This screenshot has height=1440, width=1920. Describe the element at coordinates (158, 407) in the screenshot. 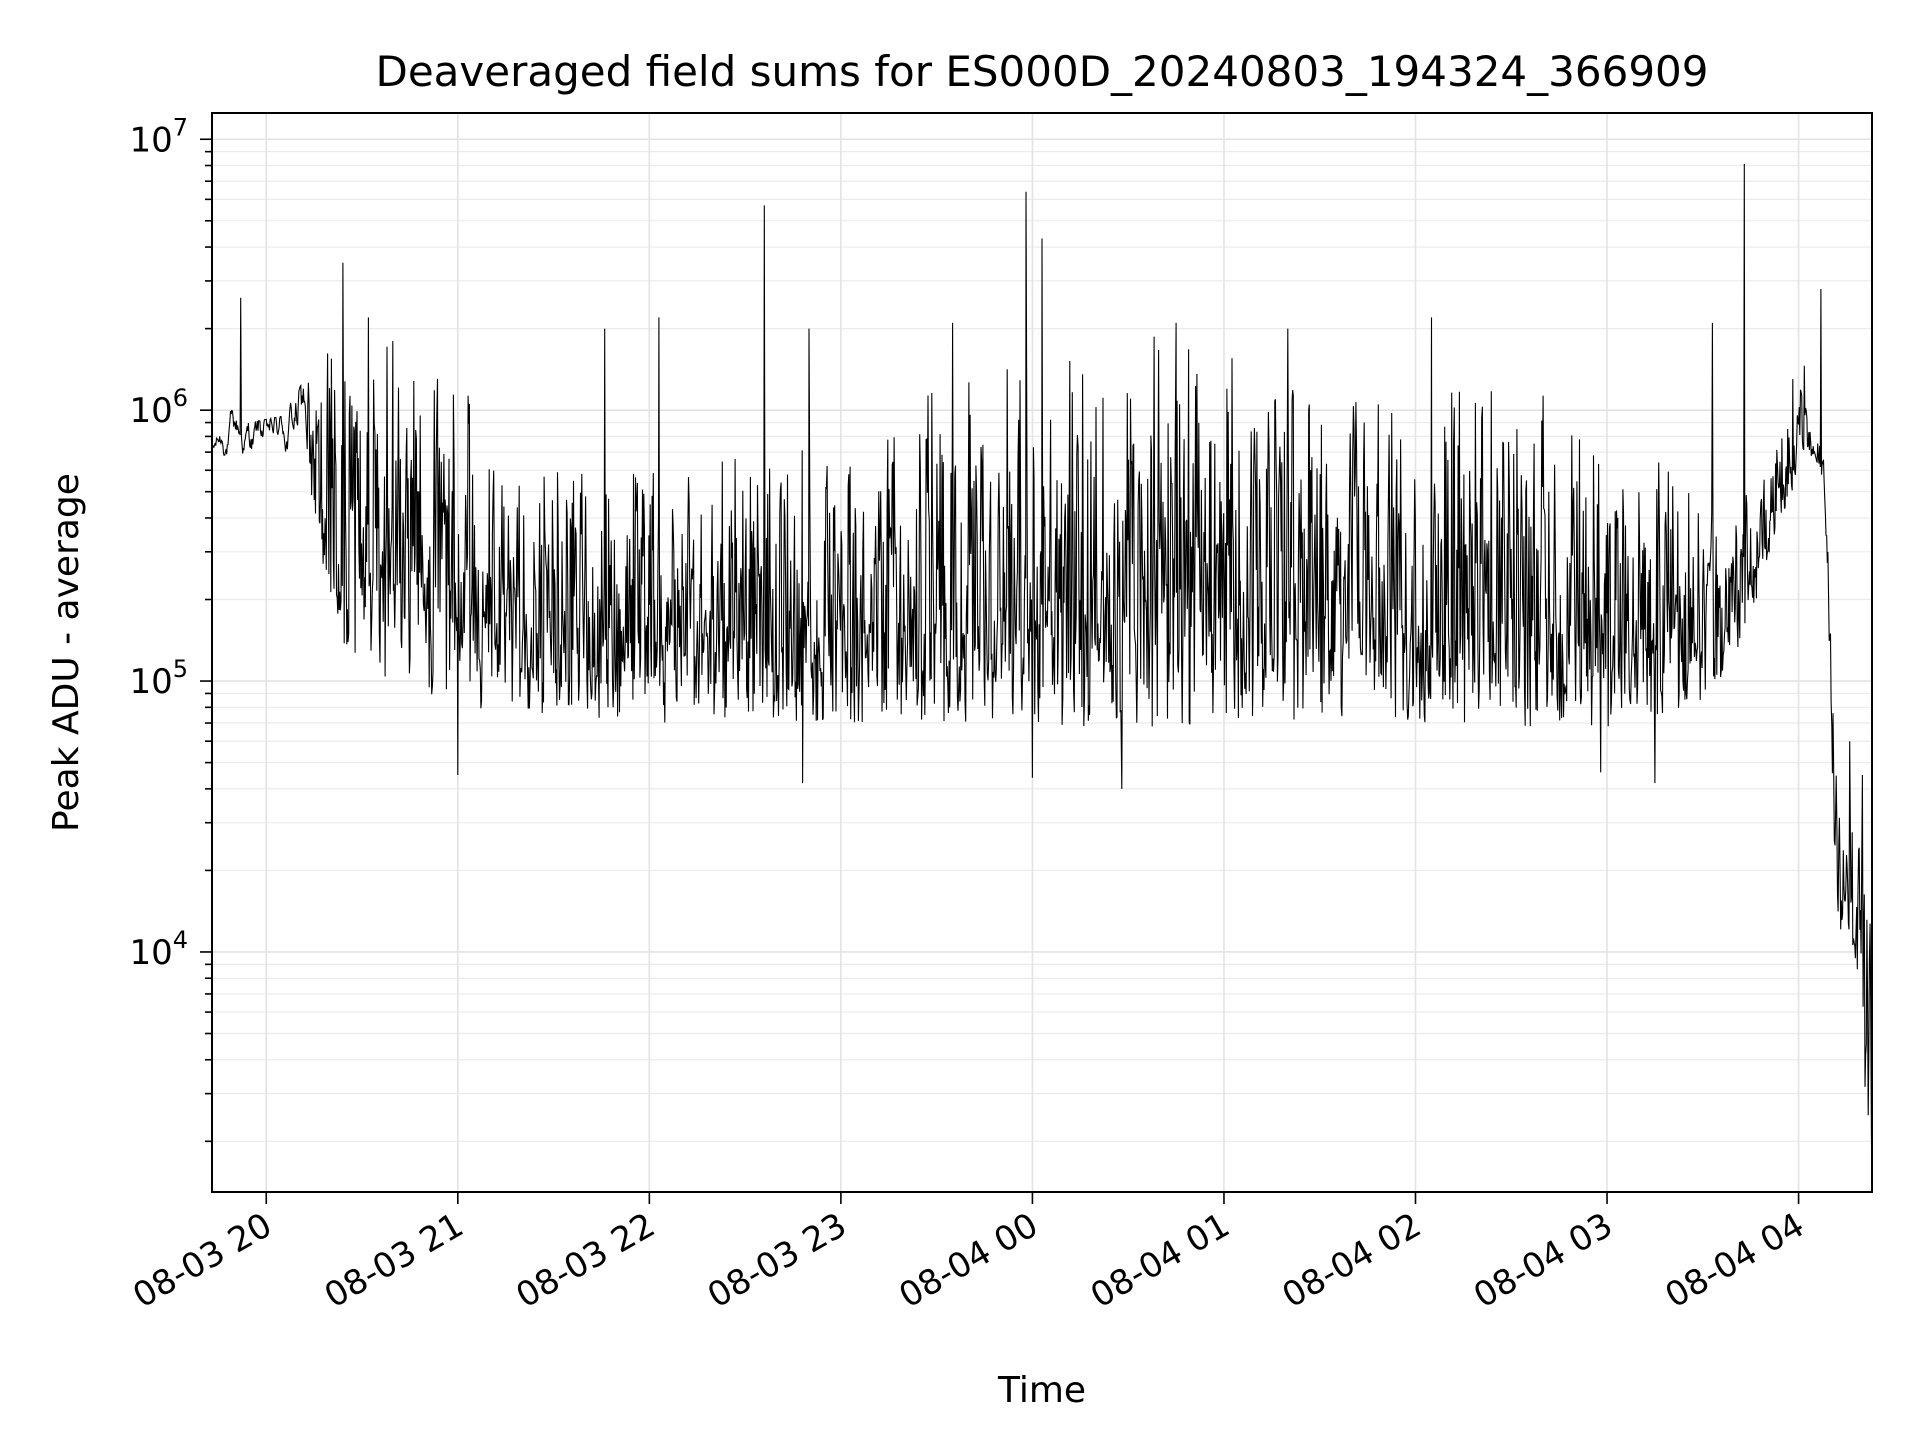

I see `y-tick-label: 10⁶` at that location.